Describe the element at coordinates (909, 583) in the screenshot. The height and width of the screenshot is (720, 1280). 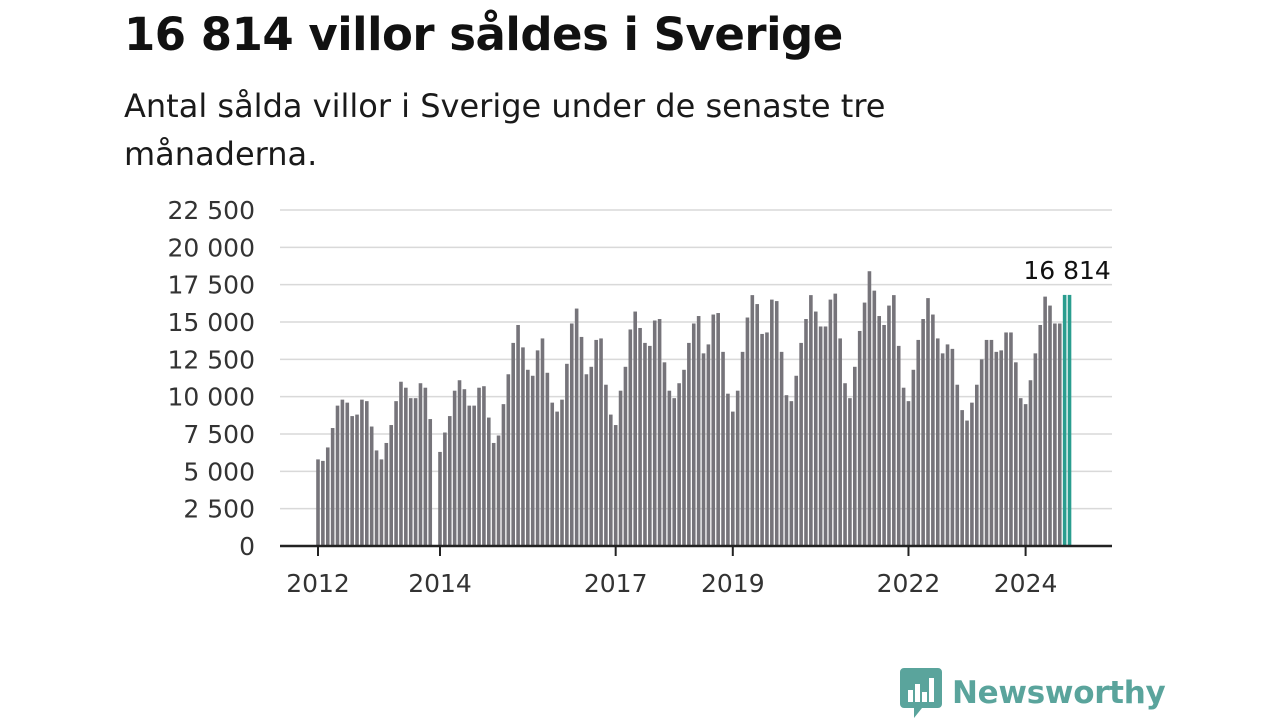
I see `x-tick-label: 2022` at that location.